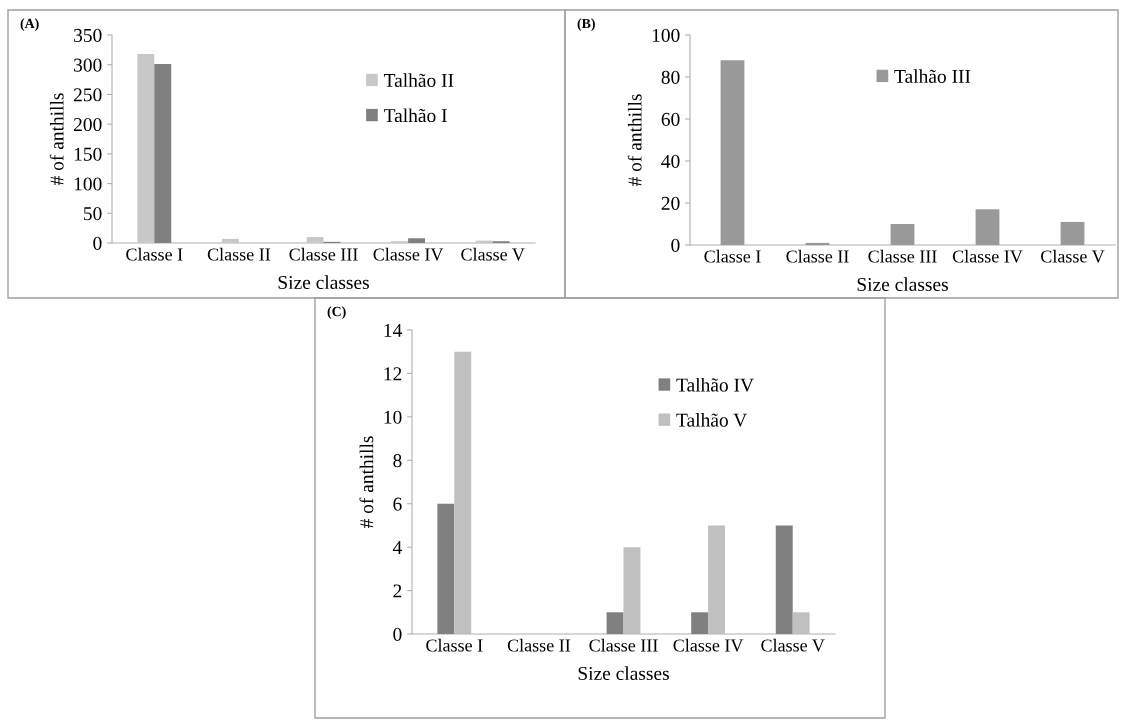 The image size is (1124, 721). What do you see at coordinates (88, 154) in the screenshot?
I see `y-tick-label: 150` at bounding box center [88, 154].